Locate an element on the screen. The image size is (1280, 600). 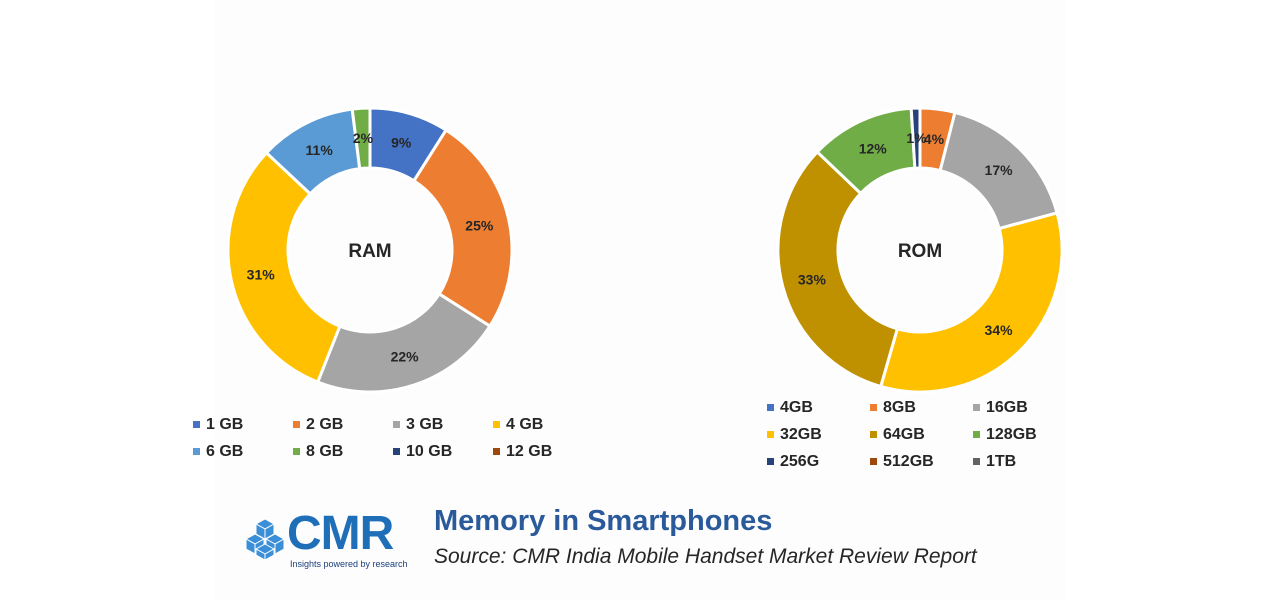
rom-data-label: 33% is located at coordinates (812, 279).